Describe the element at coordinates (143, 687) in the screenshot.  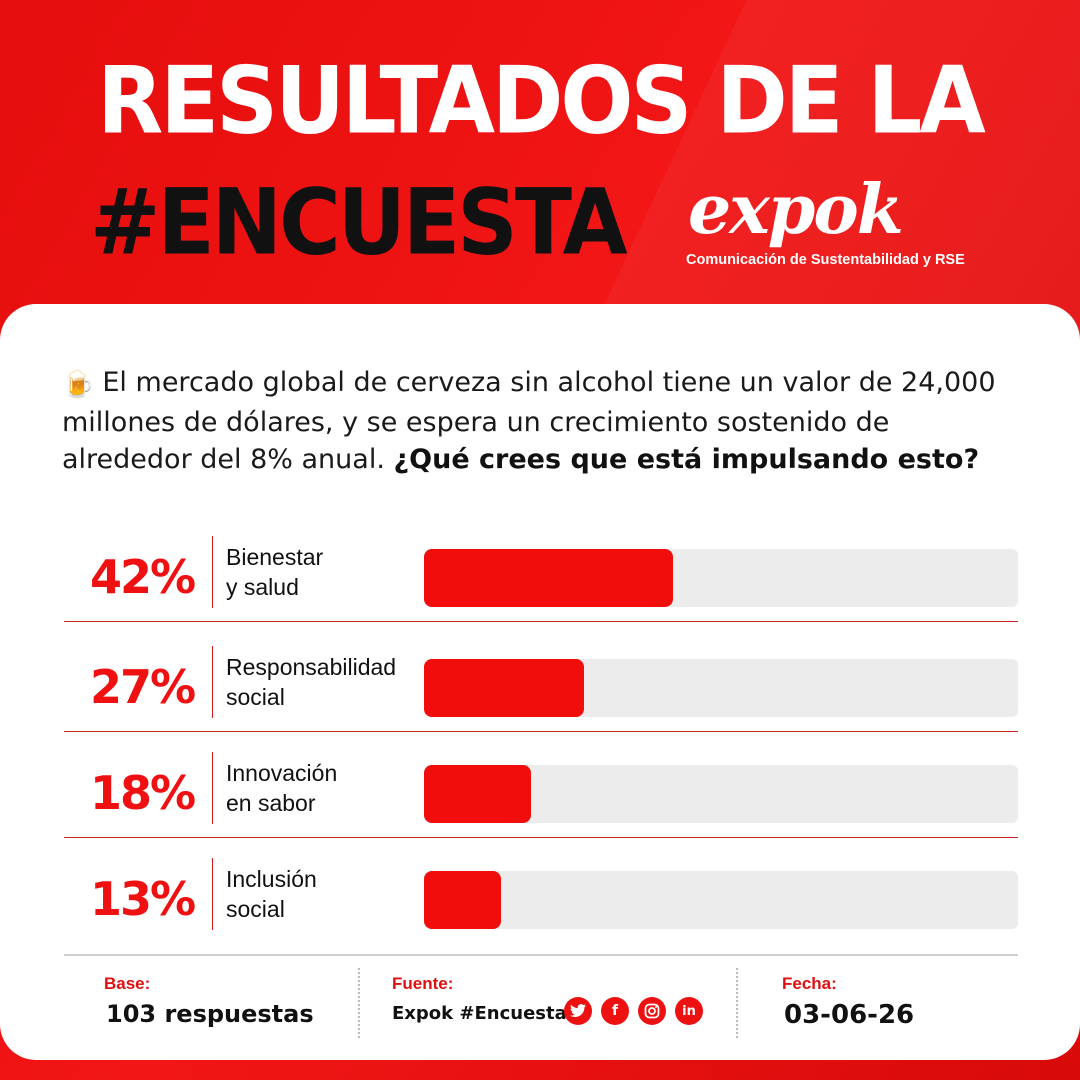
I see `percent-label: 27%` at that location.